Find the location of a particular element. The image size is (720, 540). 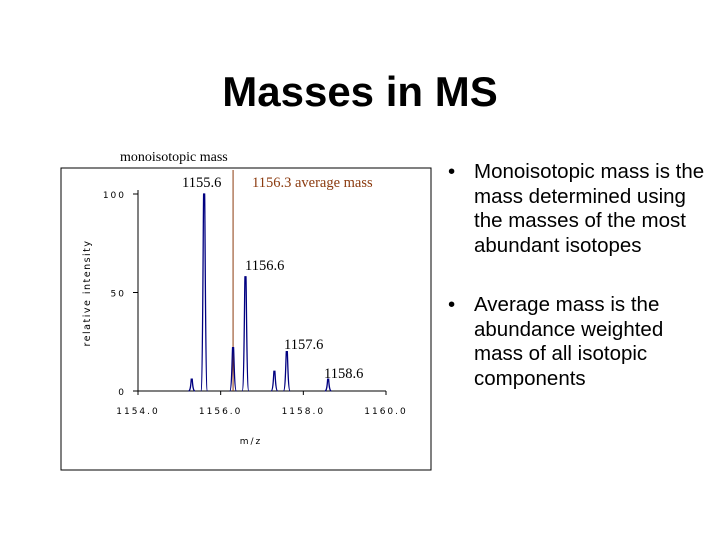

peak-series is located at coordinates (260, 292).